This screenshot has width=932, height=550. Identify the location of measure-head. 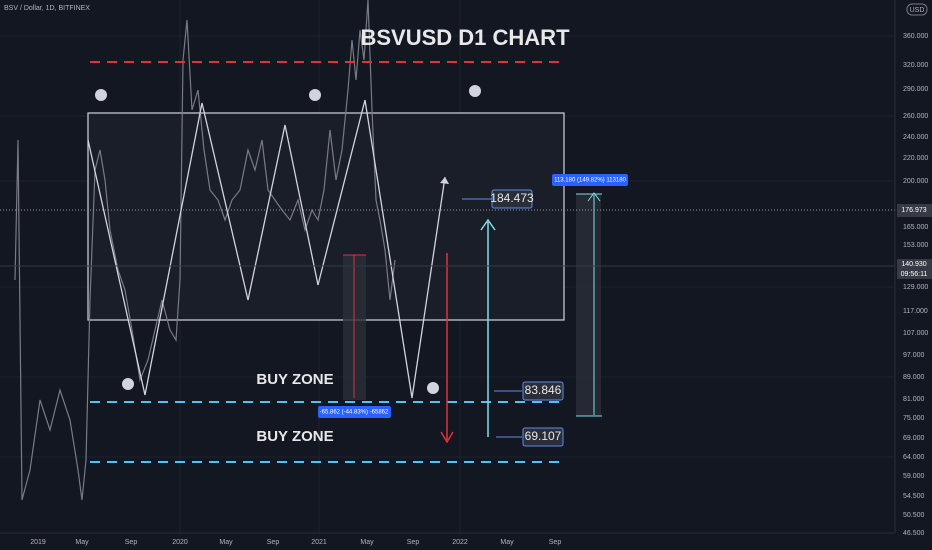
(594, 197).